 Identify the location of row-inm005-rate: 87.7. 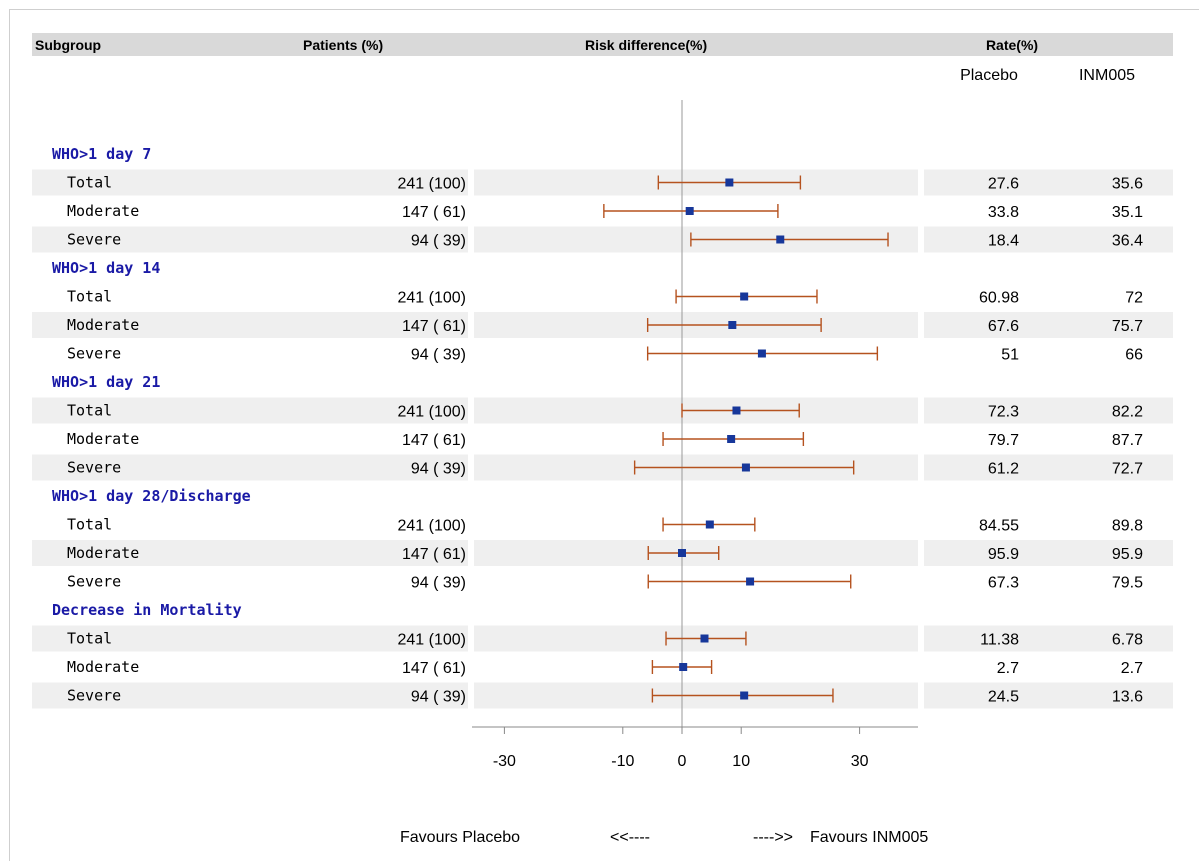
(1127, 440).